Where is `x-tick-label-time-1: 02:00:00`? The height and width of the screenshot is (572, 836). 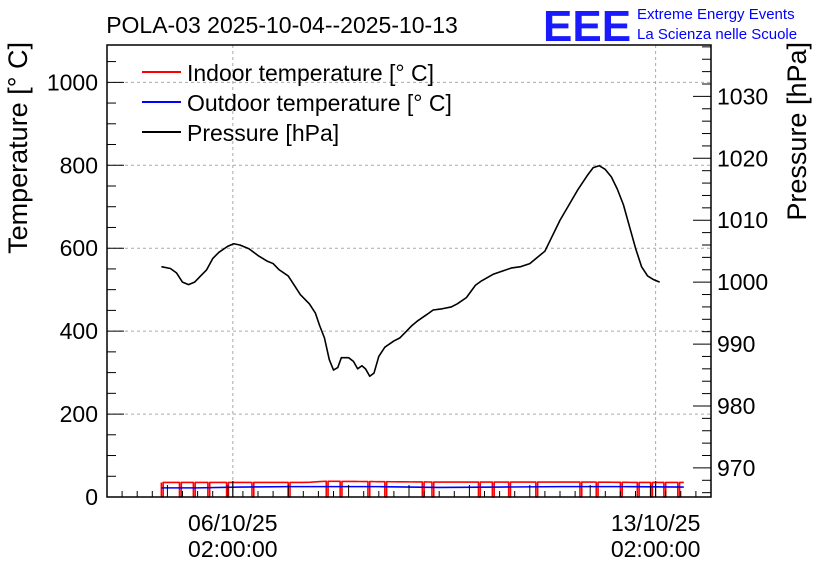
x-tick-label-time-1: 02:00:00 is located at coordinates (656, 549).